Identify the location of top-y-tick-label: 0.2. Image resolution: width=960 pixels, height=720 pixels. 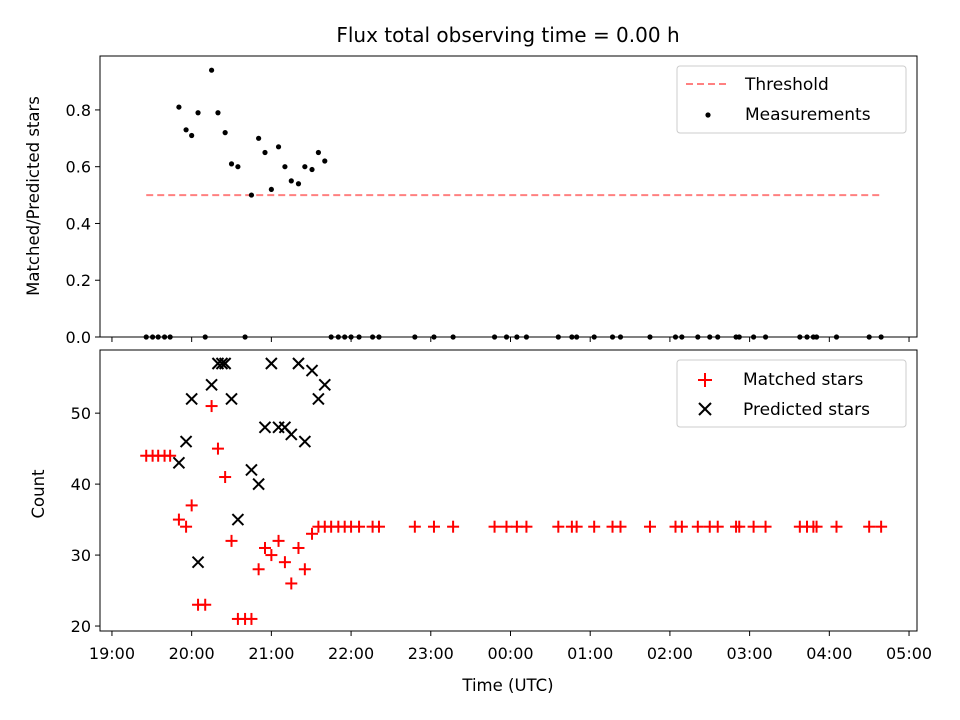
(78, 280).